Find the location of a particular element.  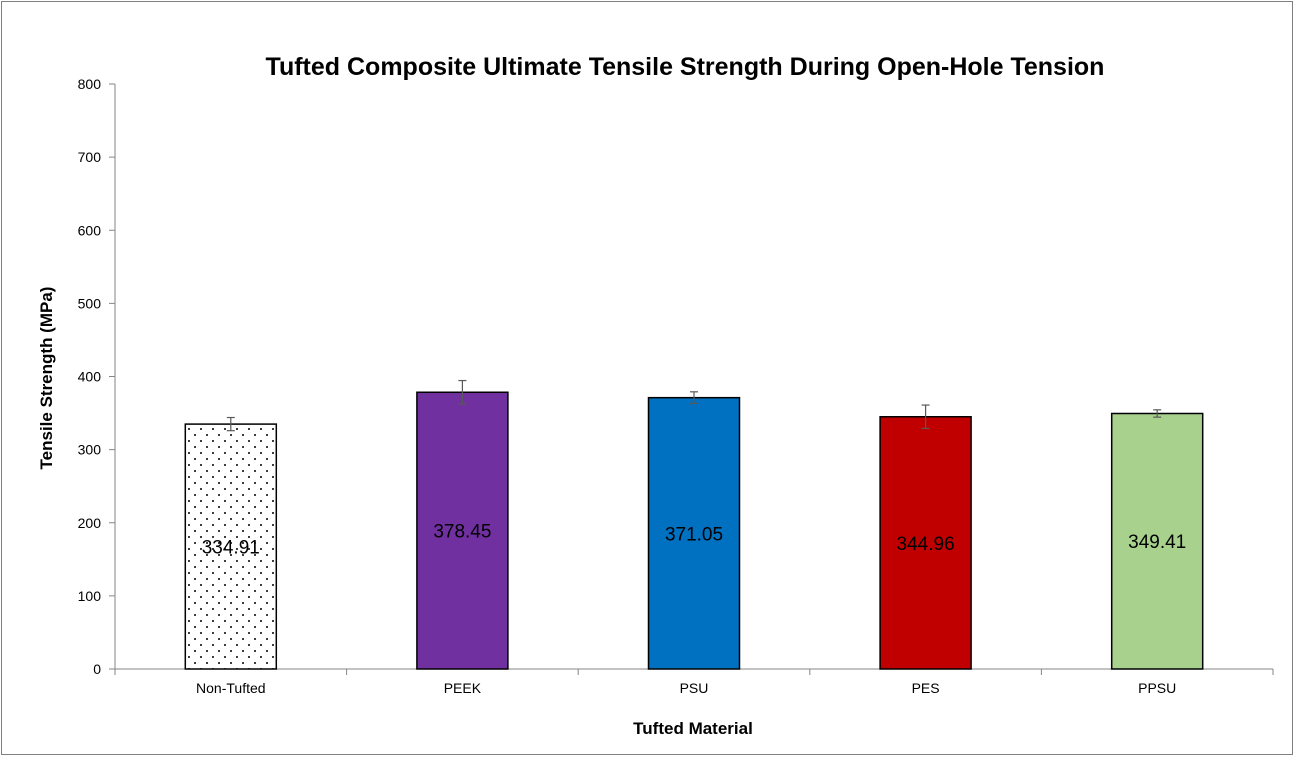

y-tick-label: 100 is located at coordinates (90, 596).